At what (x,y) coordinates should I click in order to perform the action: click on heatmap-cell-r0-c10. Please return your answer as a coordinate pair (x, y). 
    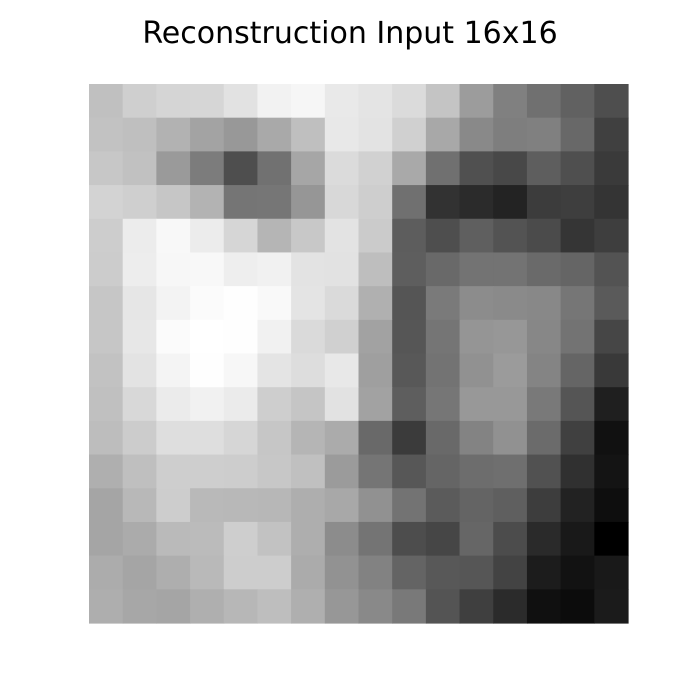
    Looking at the image, I should click on (443, 101).